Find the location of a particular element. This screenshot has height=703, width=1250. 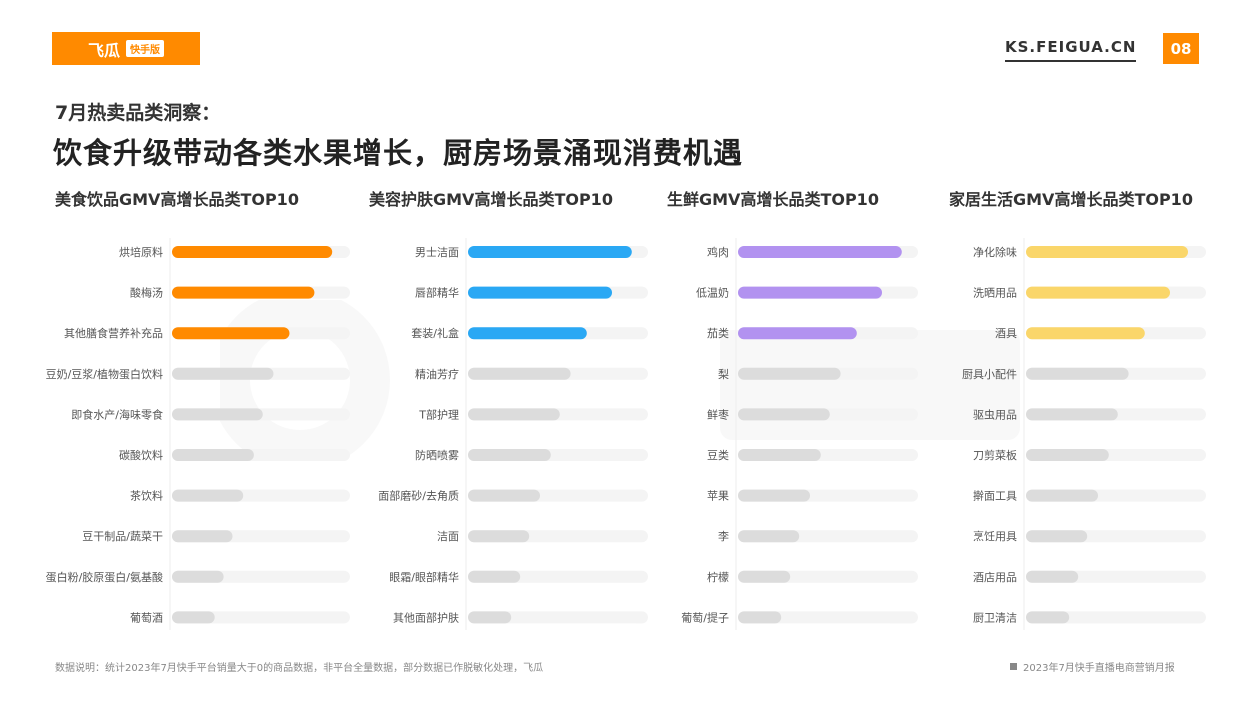

category-label: 酸梅汤 is located at coordinates (146, 293).